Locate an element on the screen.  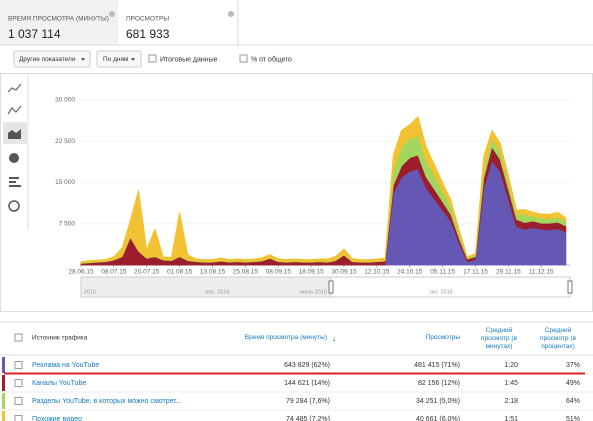
y-tick-label: 30 000 is located at coordinates (65, 100).